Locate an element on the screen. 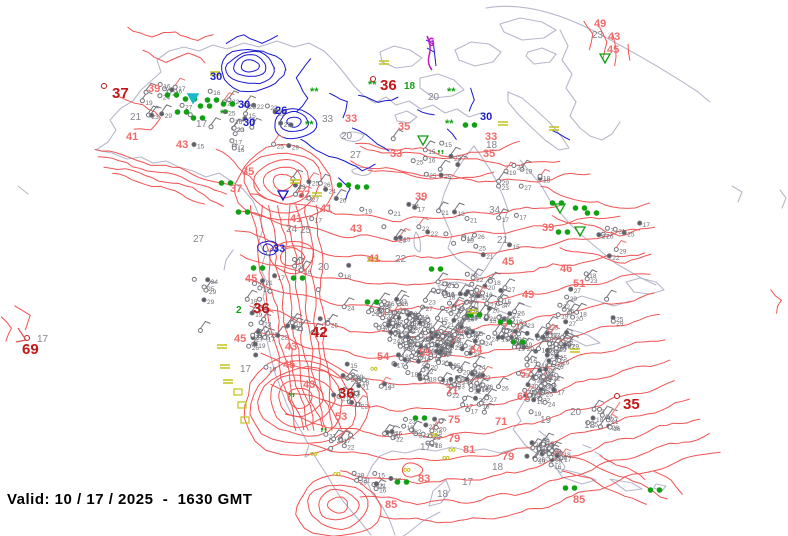  svg-text: 85 is located at coordinates (579, 500).